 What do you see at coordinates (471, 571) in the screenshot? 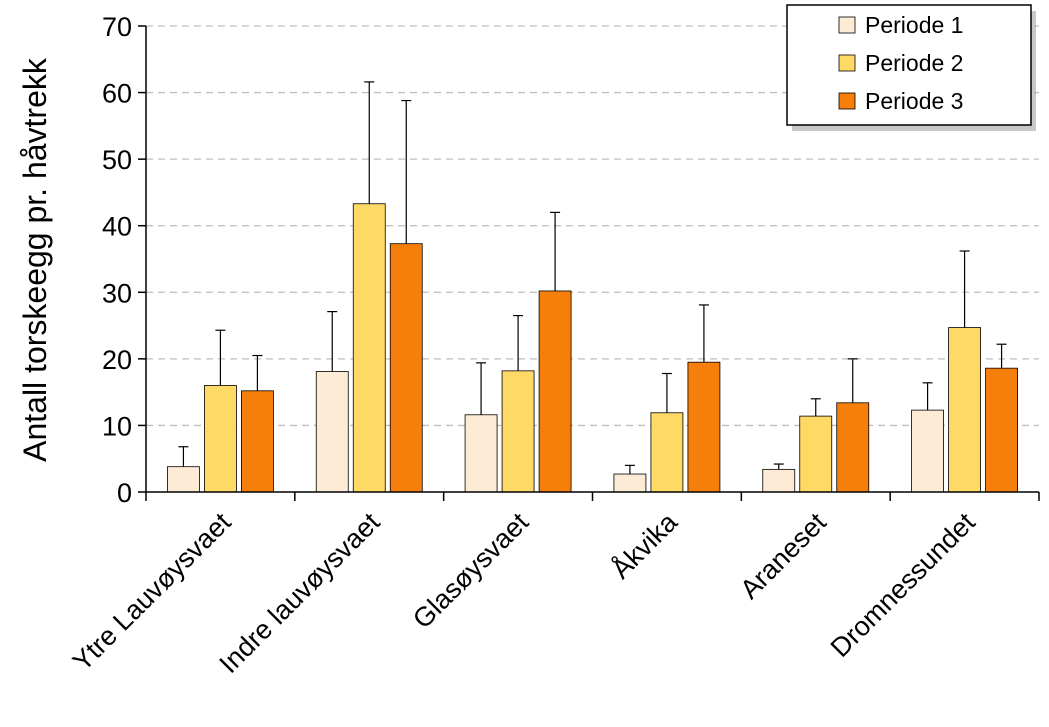
I see `x-category-label: Glasøysvaet` at bounding box center [471, 571].